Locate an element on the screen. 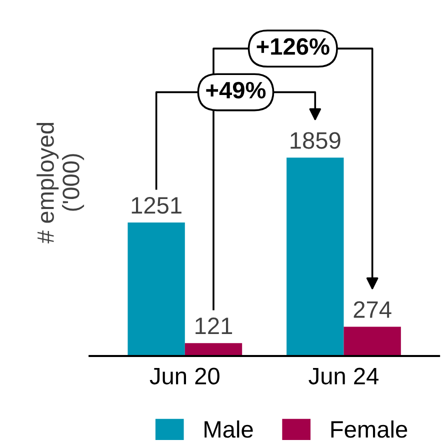 Image resolution: width=448 pixels, height=445 pixels. data-label: 274 is located at coordinates (373, 309).